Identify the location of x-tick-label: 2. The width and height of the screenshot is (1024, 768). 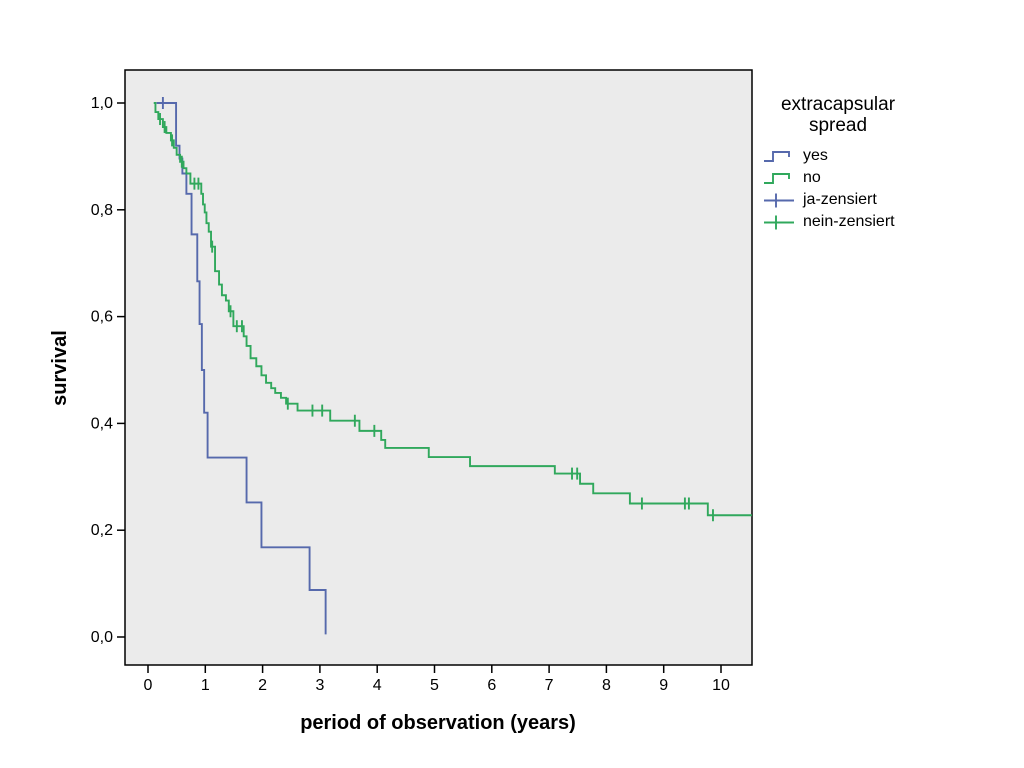
(262, 685).